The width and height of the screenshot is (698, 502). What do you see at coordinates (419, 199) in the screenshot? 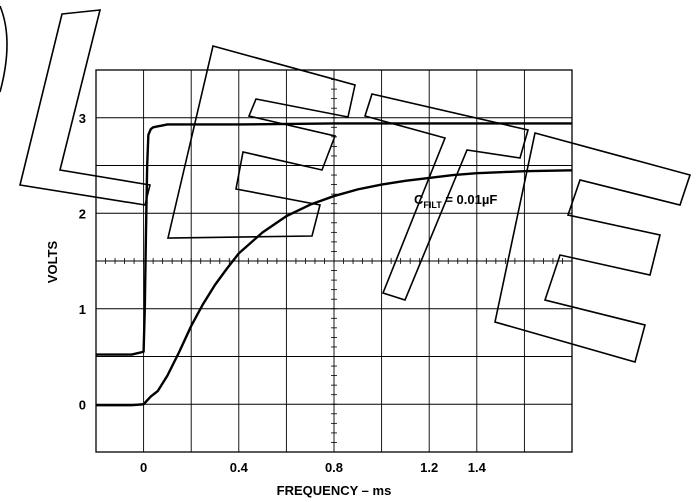
I see `annotation-main: C` at bounding box center [419, 199].